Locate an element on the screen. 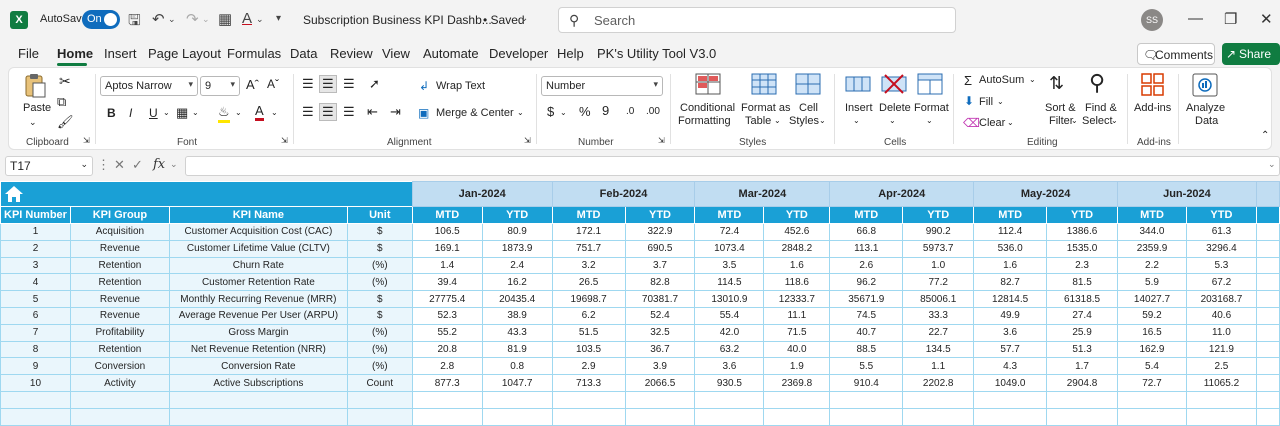 The width and height of the screenshot is (1280, 426). paste-icon is located at coordinates (35, 86).